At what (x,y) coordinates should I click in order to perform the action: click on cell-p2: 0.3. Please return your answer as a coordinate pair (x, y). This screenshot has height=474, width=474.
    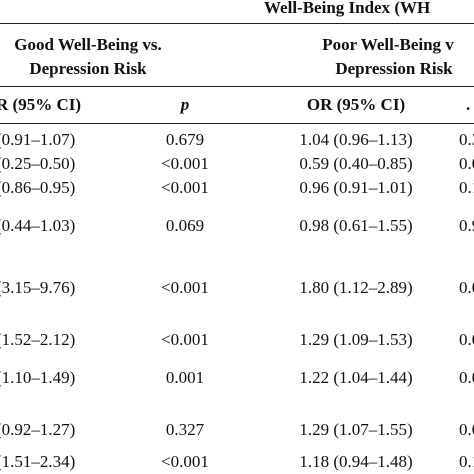
    Looking at the image, I should click on (466, 139).